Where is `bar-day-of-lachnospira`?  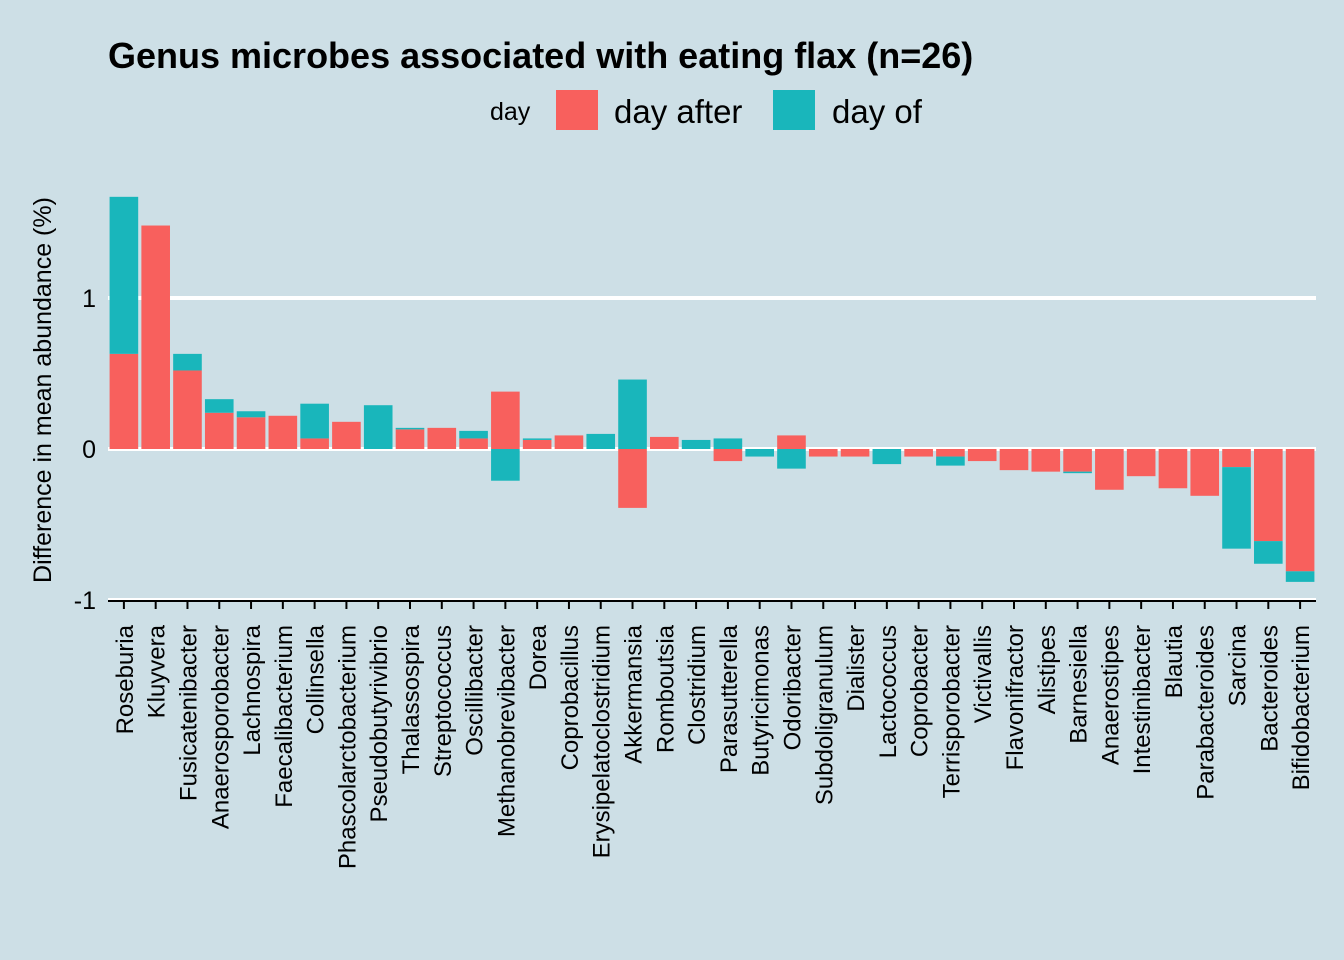
bar-day-of-lachnospira is located at coordinates (251, 414).